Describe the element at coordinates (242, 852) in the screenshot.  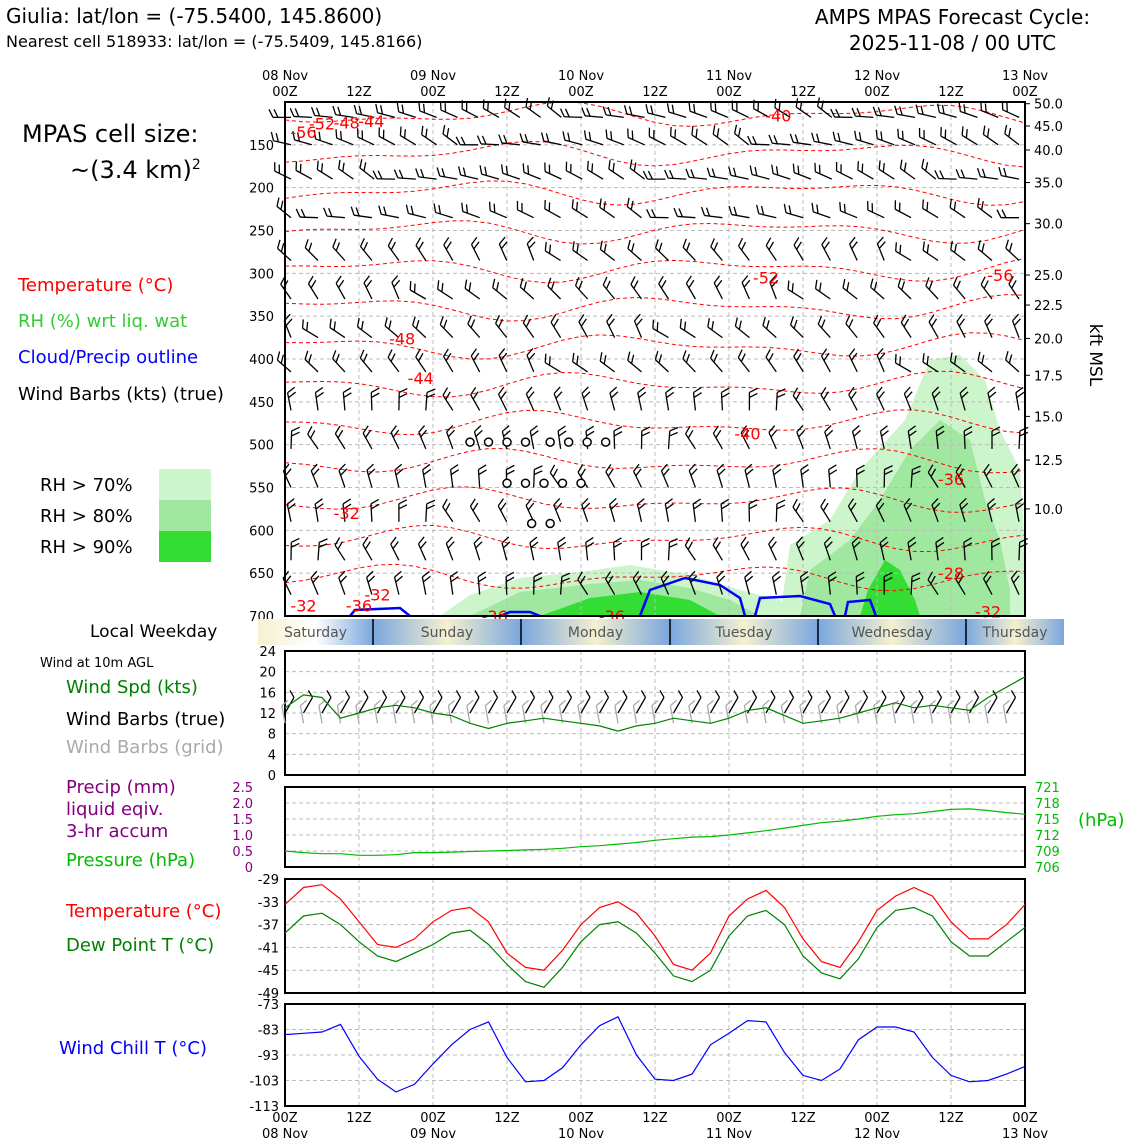
I see `precip-ytick-1: 0.5` at that location.